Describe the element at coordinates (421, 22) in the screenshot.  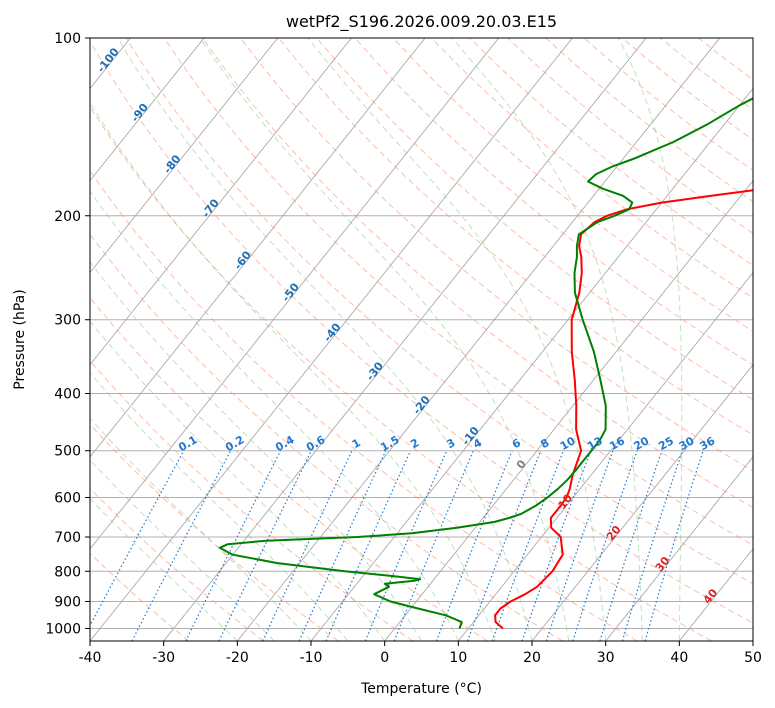
I see `chart-title: wetPf2_S196.2026.009.20.03.E15` at that location.